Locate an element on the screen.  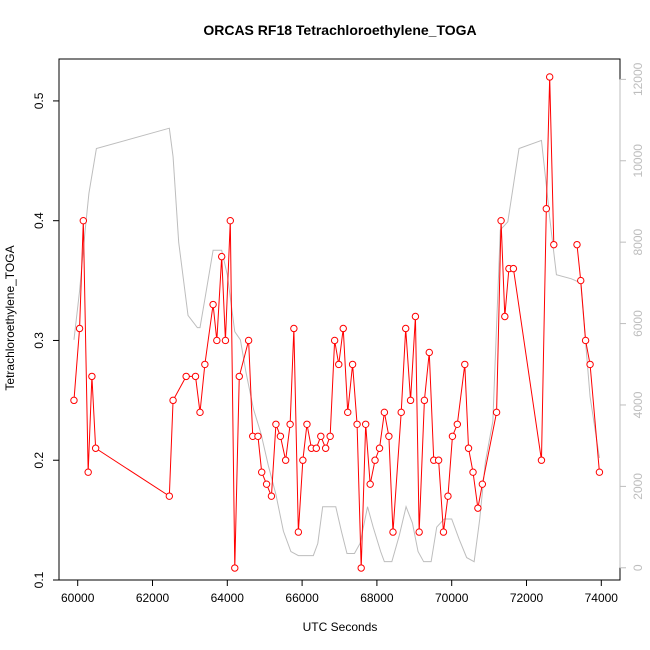
y-axis-label: Tetrachloroethylene_TOGA is located at coordinates (10, 317).